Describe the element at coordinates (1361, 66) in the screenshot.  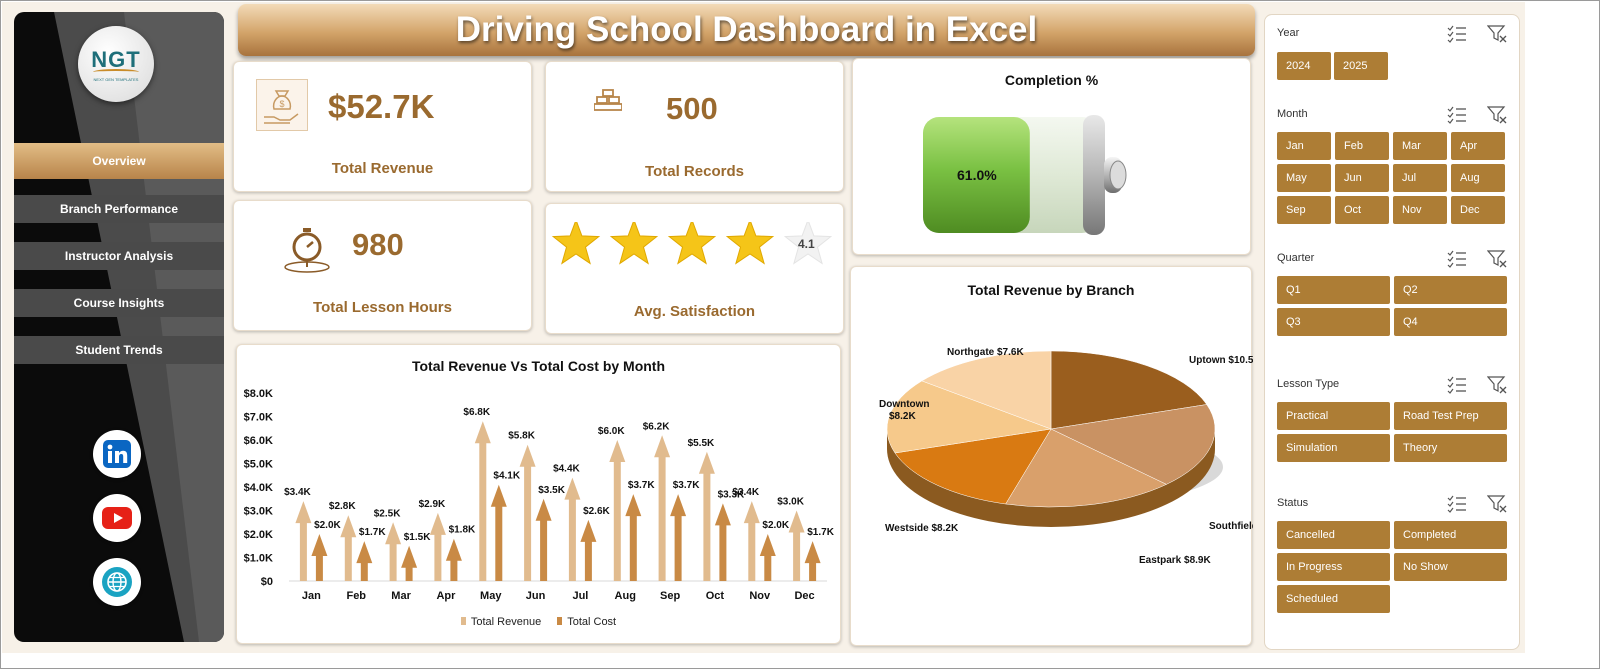
I see `slicer-item-year-2025: 2025` at that location.